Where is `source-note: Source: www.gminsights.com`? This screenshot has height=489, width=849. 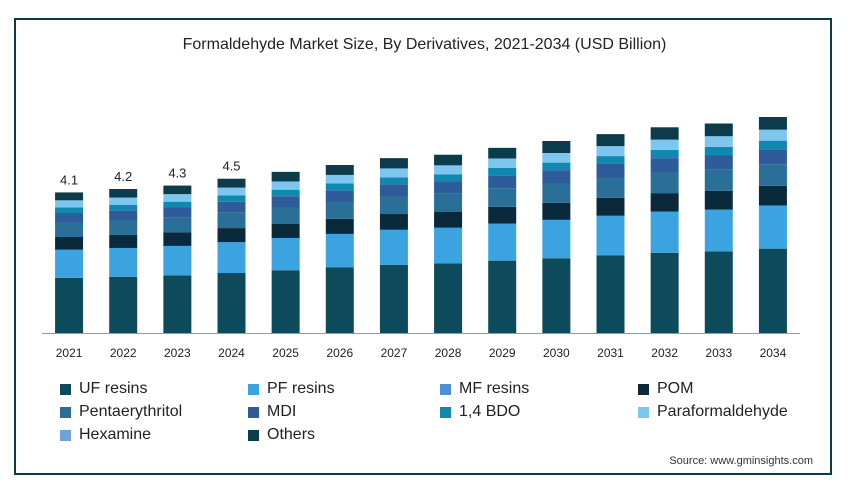 source-note: Source: www.gminsights.com is located at coordinates (741, 461).